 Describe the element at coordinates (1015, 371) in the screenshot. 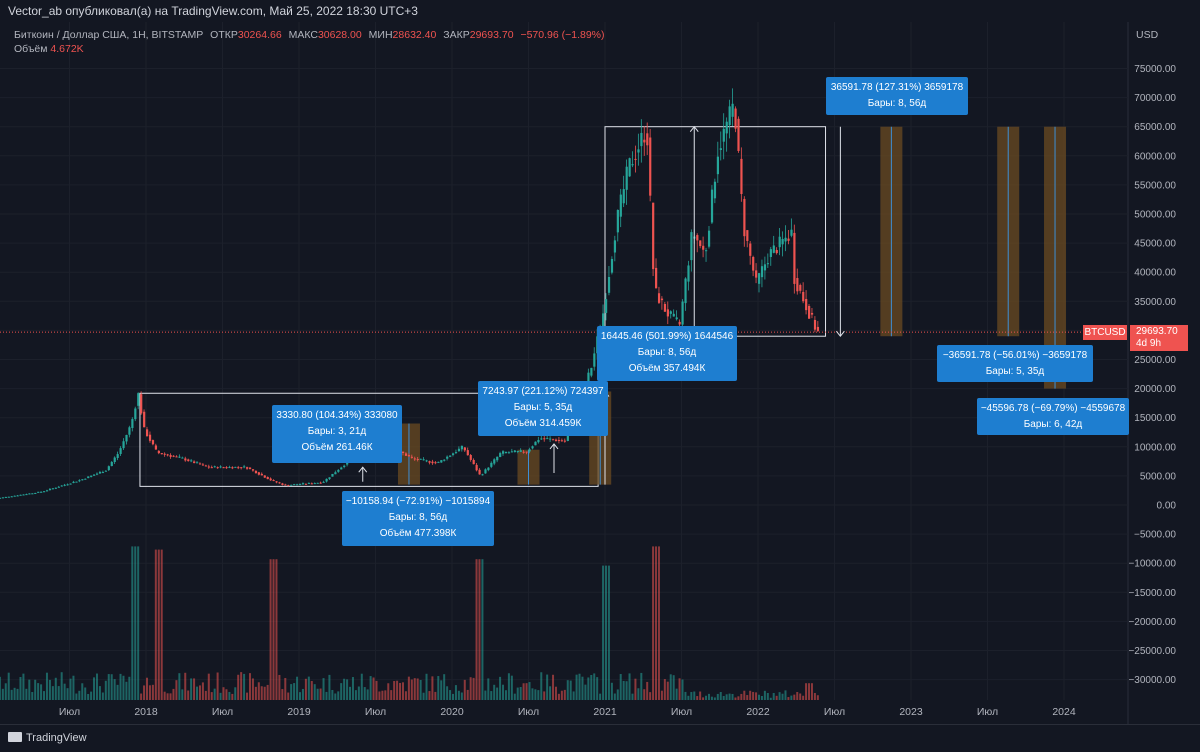

I see `annotation-6-line2: Бары: 5, 35д` at that location.